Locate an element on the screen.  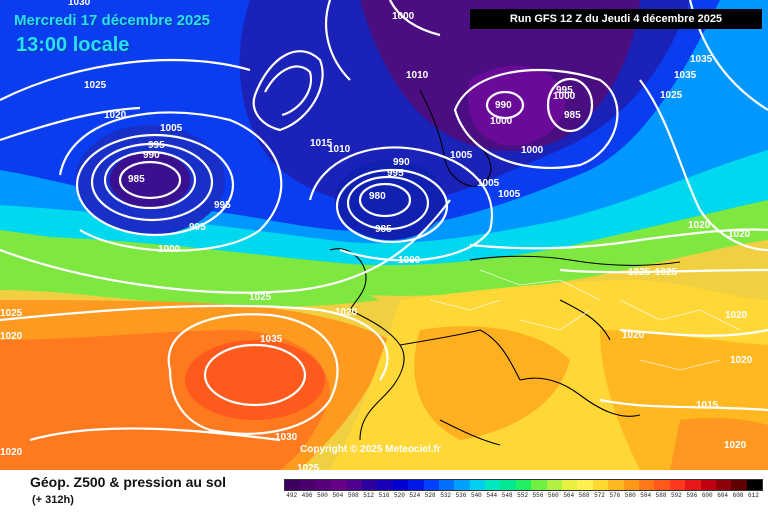
color-scale-label: 604 is located at coordinates (723, 495).